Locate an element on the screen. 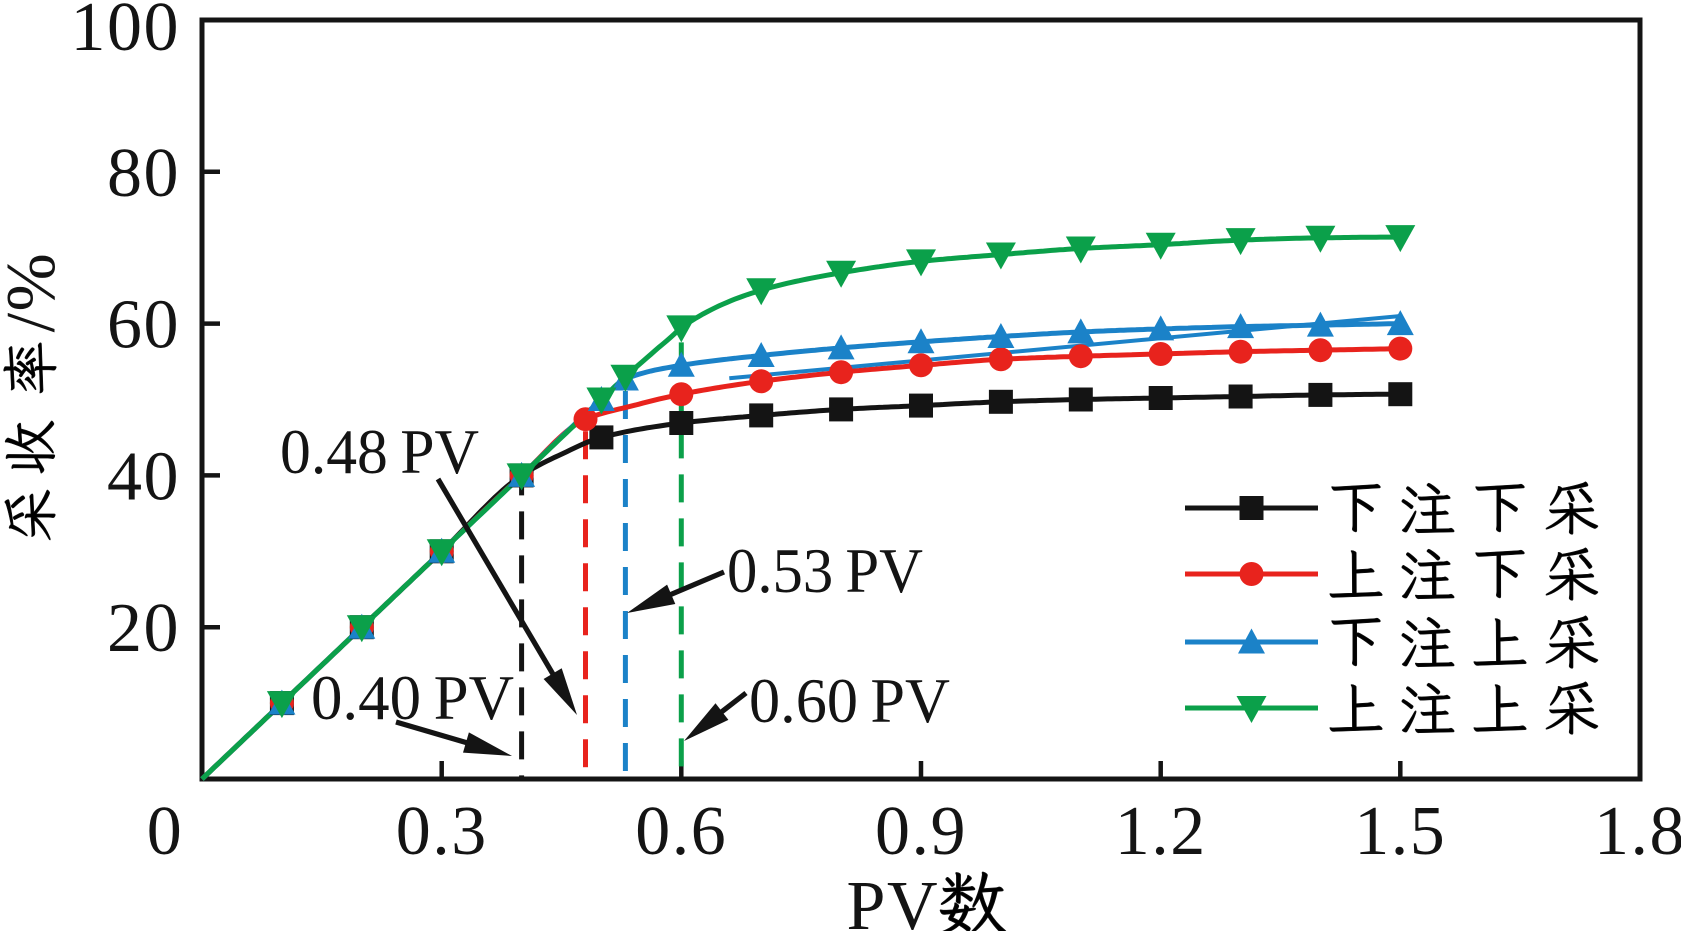 This screenshot has height=931, width=1681. svg-text: 0.6 is located at coordinates (681, 831).